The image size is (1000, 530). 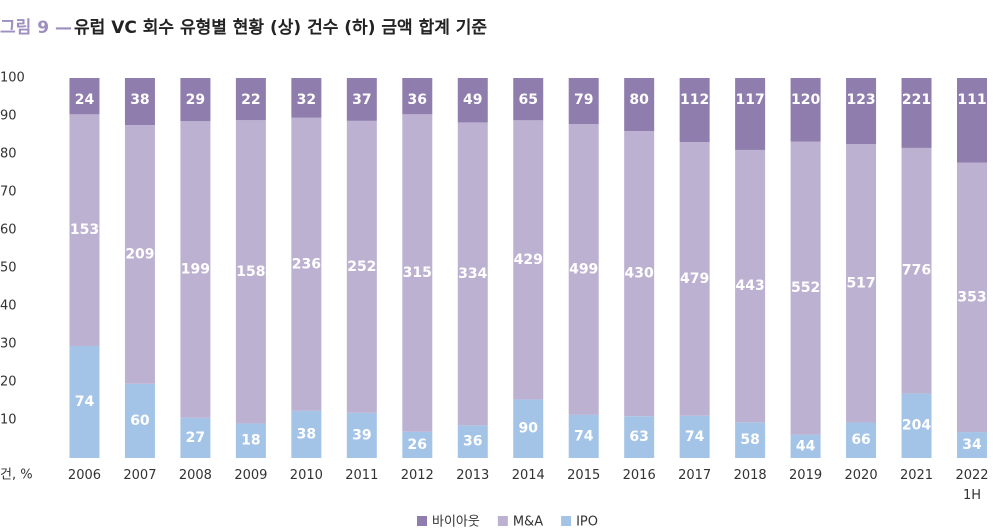 I want to click on y-tick-label: 50, so click(x=8, y=268).